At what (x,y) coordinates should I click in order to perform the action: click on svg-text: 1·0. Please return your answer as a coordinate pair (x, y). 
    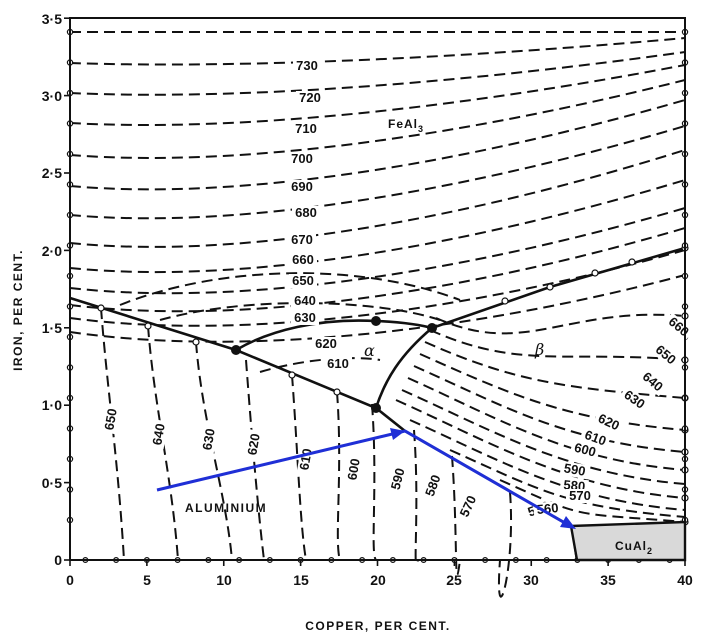
    Looking at the image, I should click on (52, 405).